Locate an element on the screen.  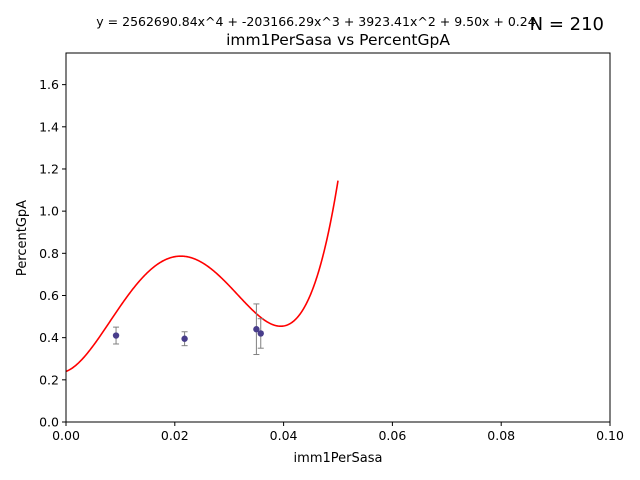
y-axis-label: PercentGpA is located at coordinates (22, 238).